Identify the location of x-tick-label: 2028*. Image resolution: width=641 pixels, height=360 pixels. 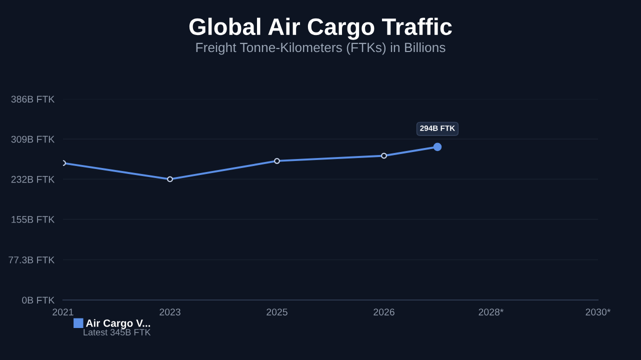
(491, 312).